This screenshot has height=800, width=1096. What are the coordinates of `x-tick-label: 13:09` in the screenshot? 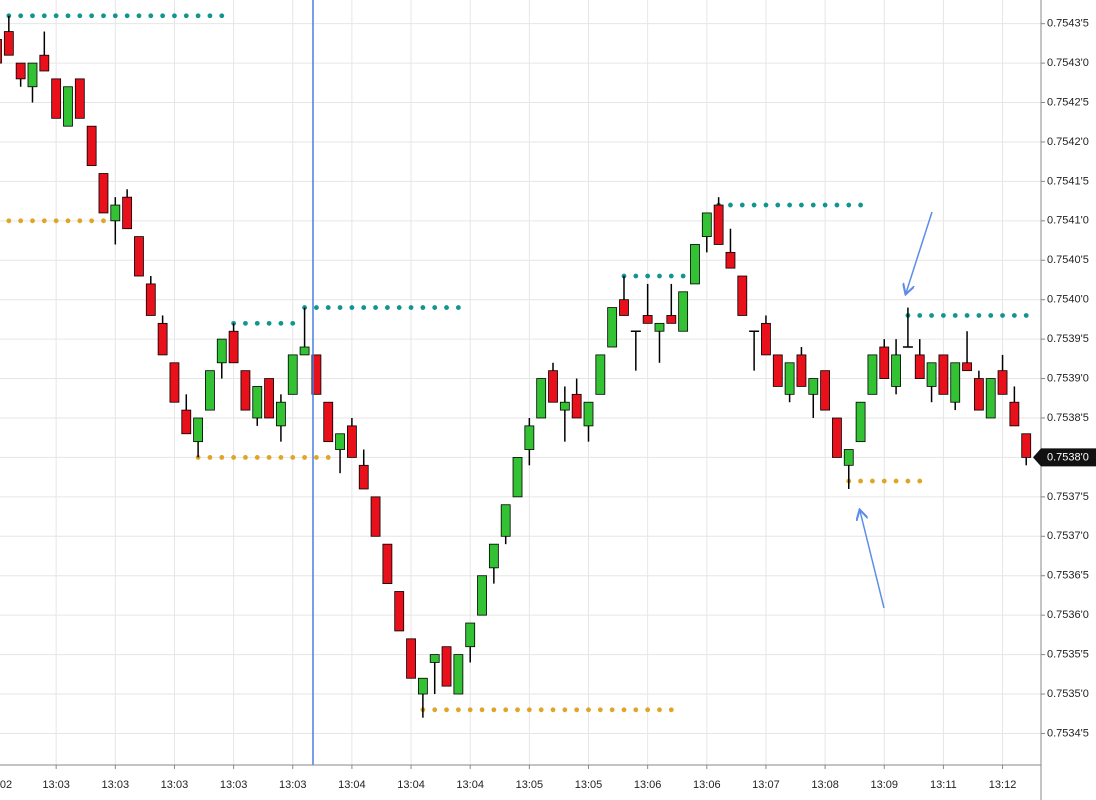 It's located at (884, 785).